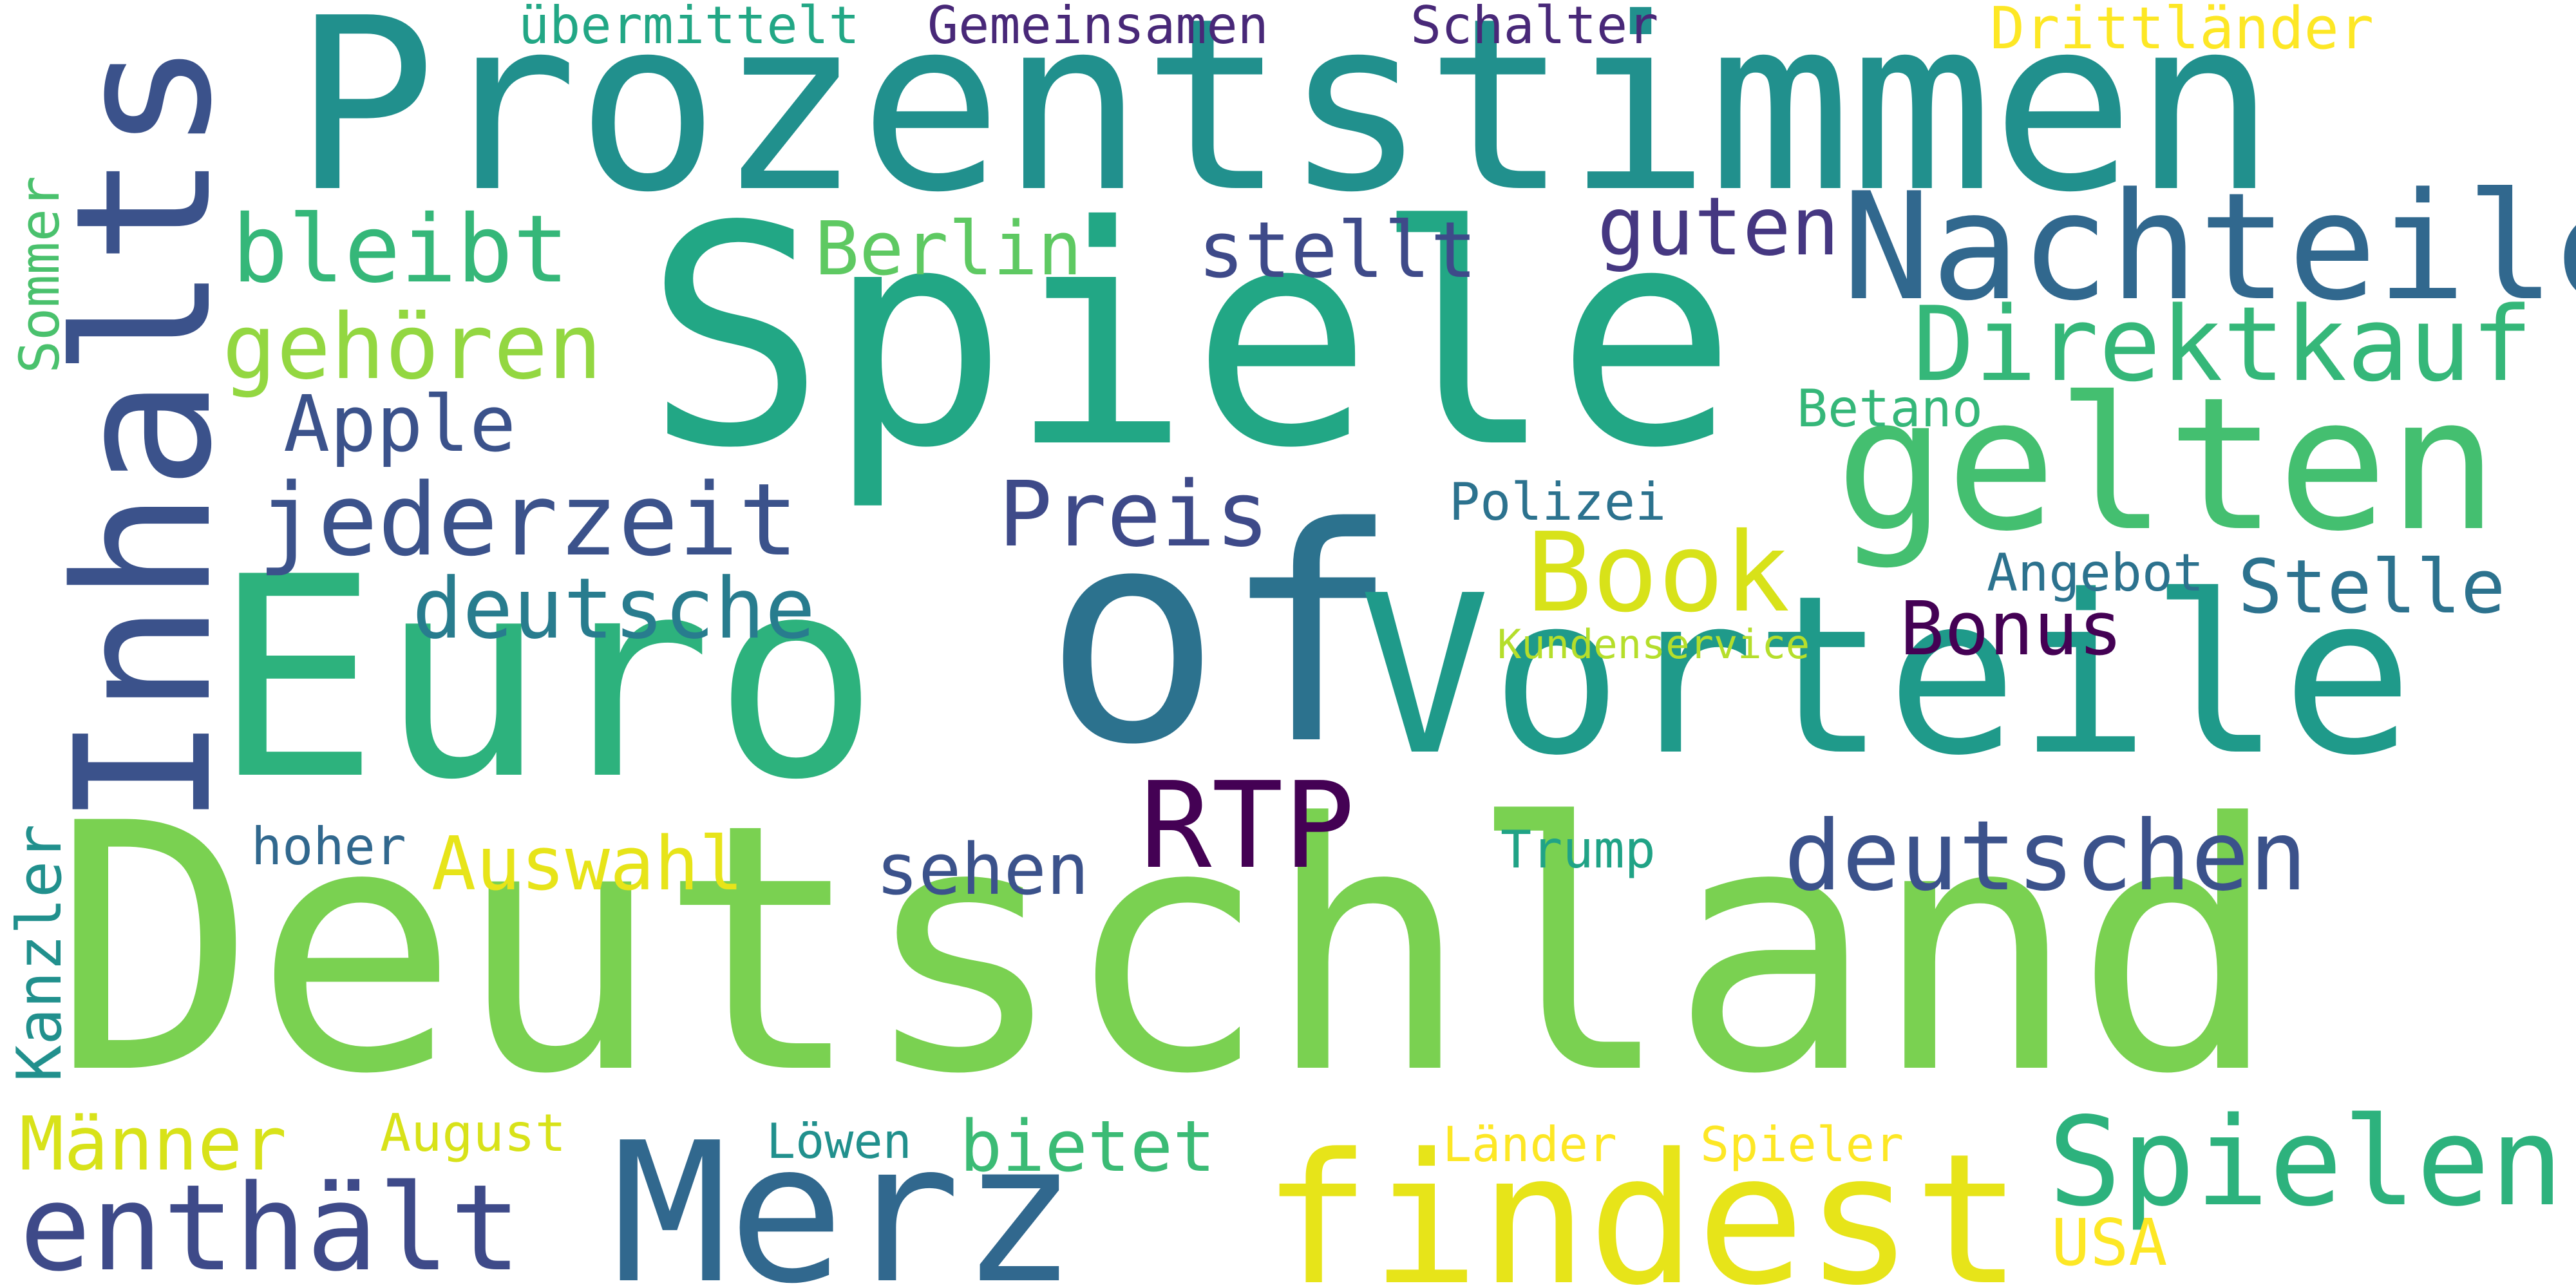  Describe the element at coordinates (1098, 28) in the screenshot. I see `word-gemeinsamen: Gemeinsamen` at that location.